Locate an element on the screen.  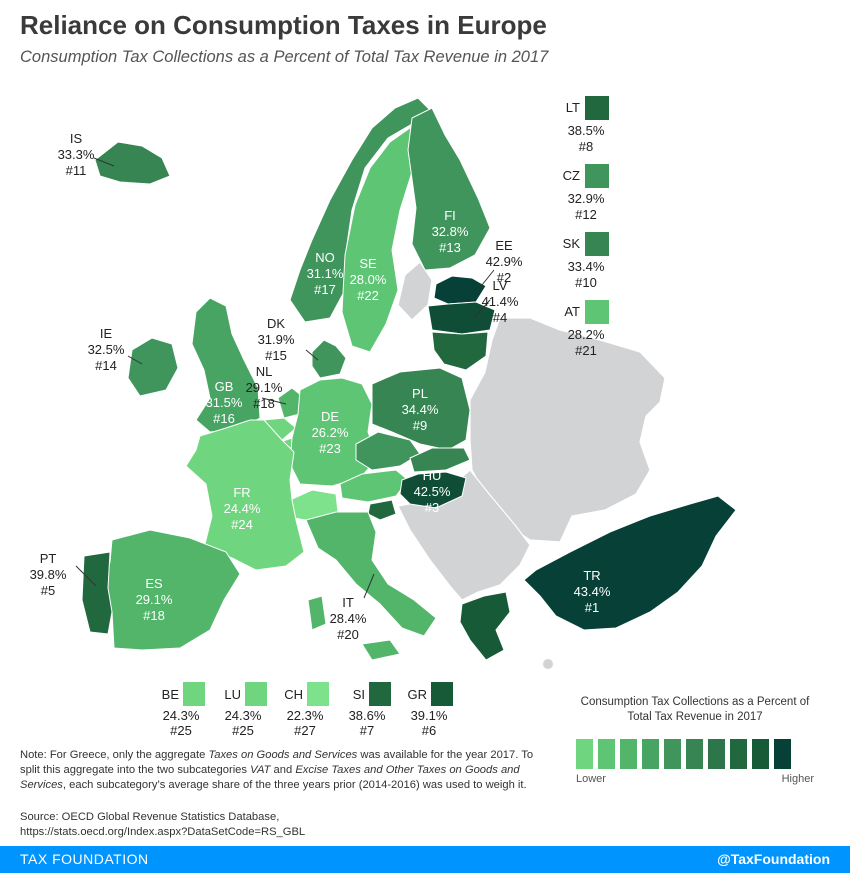
map-label-value-se: 28.0% is located at coordinates (368, 279).